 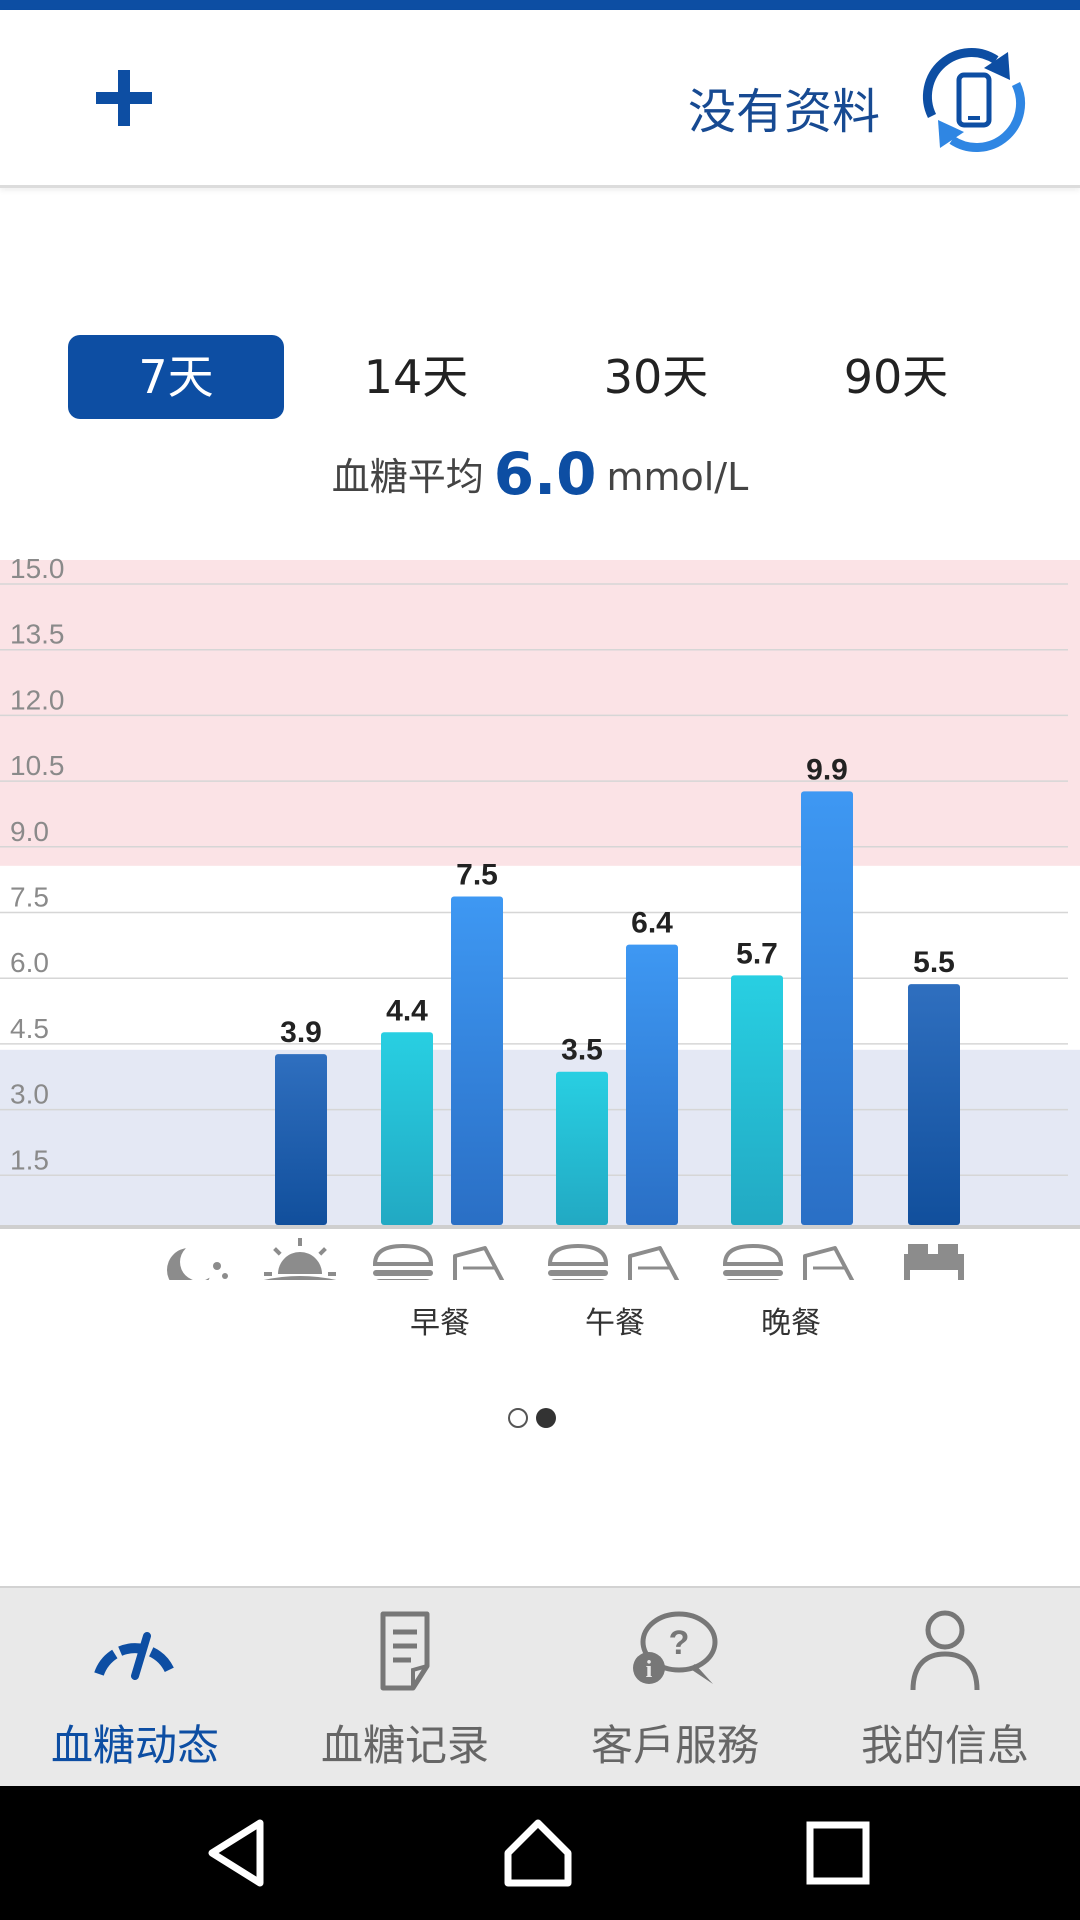 I want to click on y-tick-label: 12.0, so click(x=37, y=699).